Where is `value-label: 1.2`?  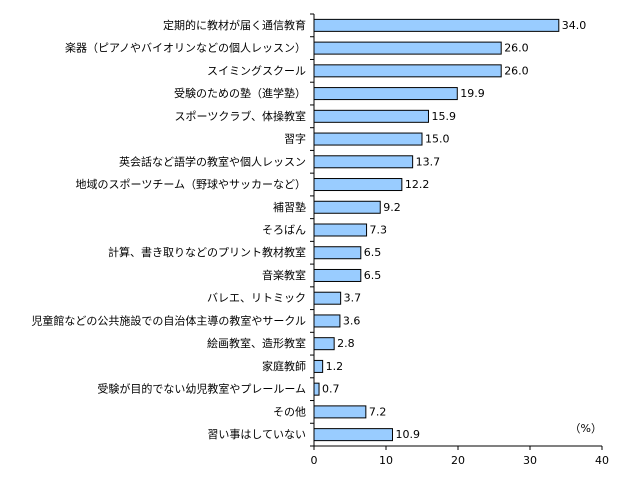 value-label: 1.2 is located at coordinates (335, 366).